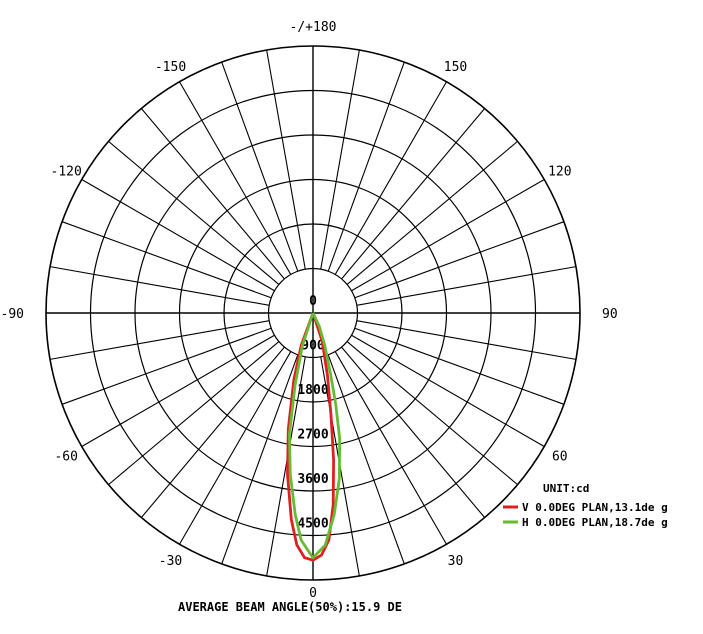 The width and height of the screenshot is (703, 634). Describe the element at coordinates (610, 314) in the screenshot. I see `angle-label-90: 90` at that location.